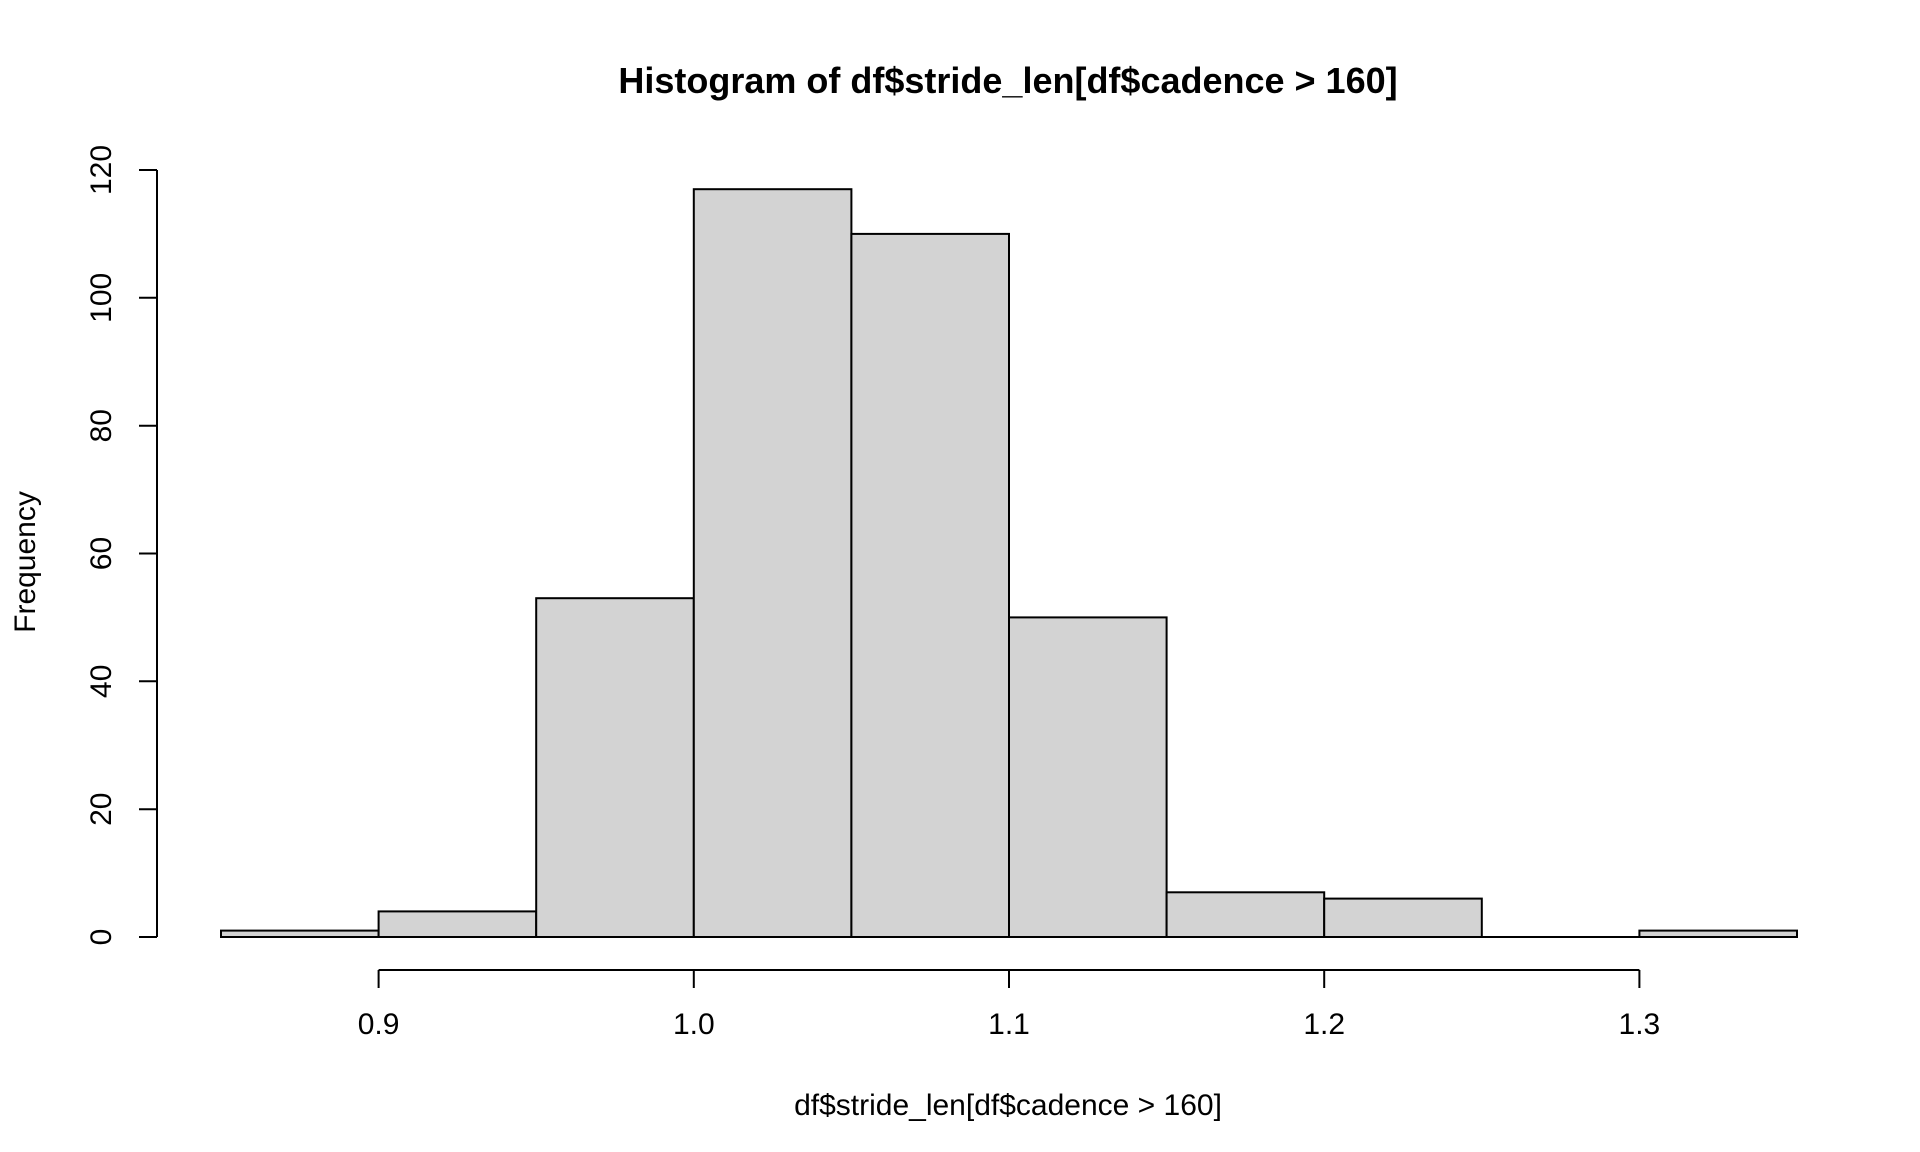 The width and height of the screenshot is (1920, 1152). Describe the element at coordinates (101, 298) in the screenshot. I see `y-tick-label-5: 100` at that location.